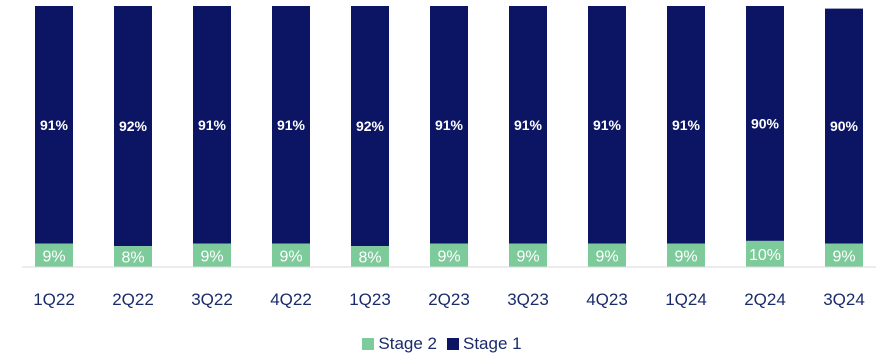 The height and width of the screenshot is (358, 884). I want to click on data-label-stage-1-2Q22: 92%, so click(133, 126).